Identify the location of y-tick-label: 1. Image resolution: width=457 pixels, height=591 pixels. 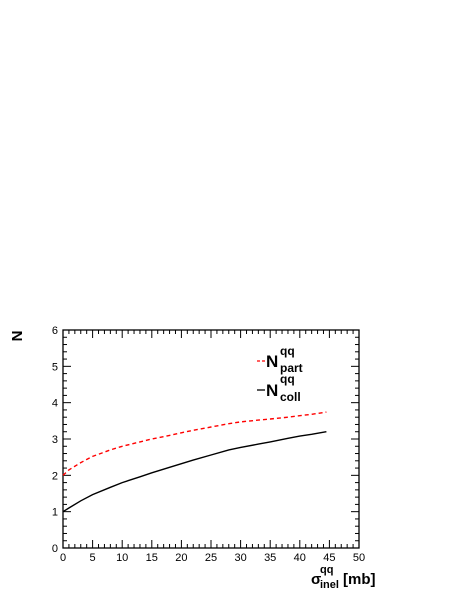
(55, 513).